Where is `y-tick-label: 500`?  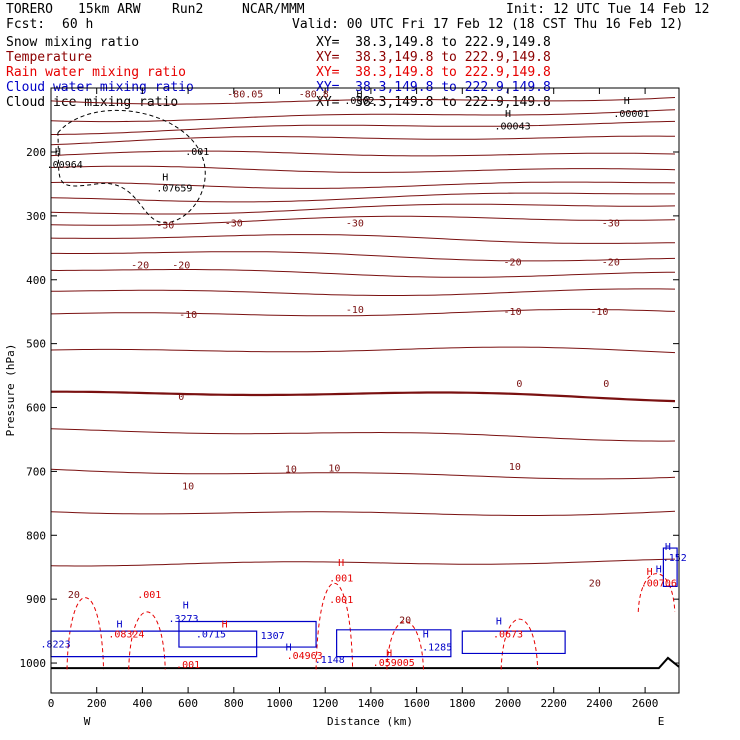
y-tick-label: 500 is located at coordinates (36, 344).